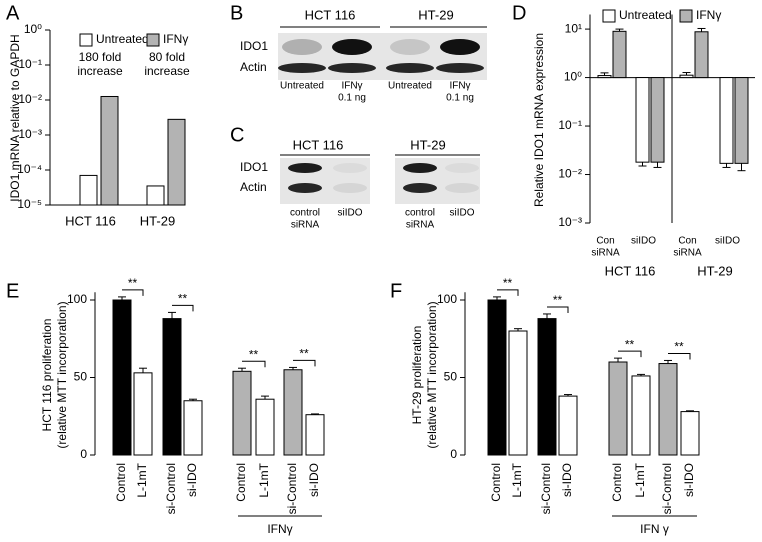 The image size is (762, 542). What do you see at coordinates (654, 529) in the screenshot?
I see `group-label: IFN γ` at bounding box center [654, 529].